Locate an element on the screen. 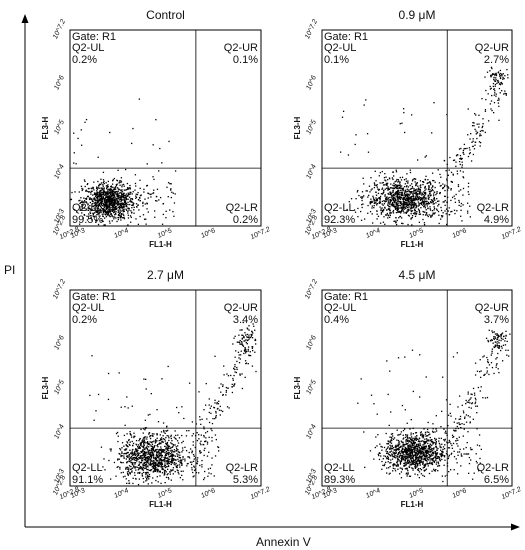 The width and height of the screenshot is (525, 550). plot-frame is located at coordinates (417, 128).